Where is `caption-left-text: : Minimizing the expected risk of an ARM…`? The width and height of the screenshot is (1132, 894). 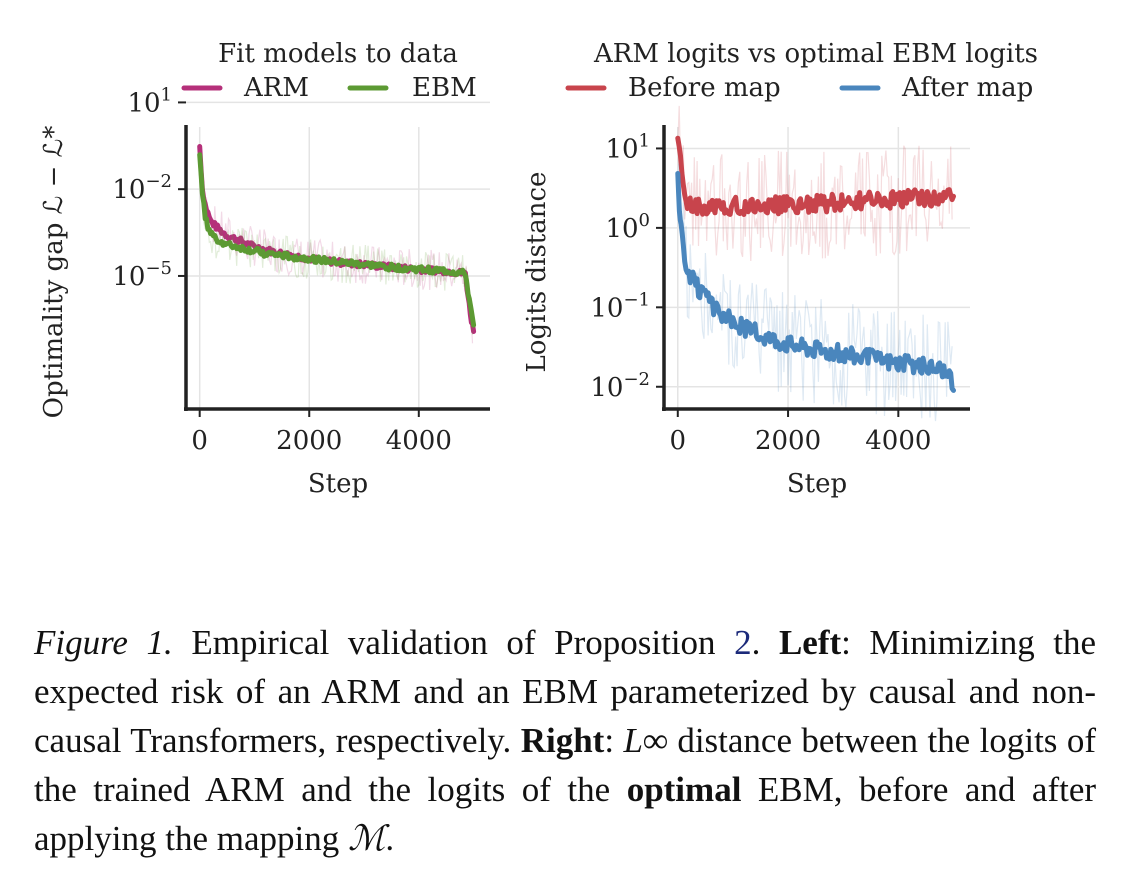
caption-left-text: : Minimizing the expected risk of an ARM… is located at coordinates (565, 691).